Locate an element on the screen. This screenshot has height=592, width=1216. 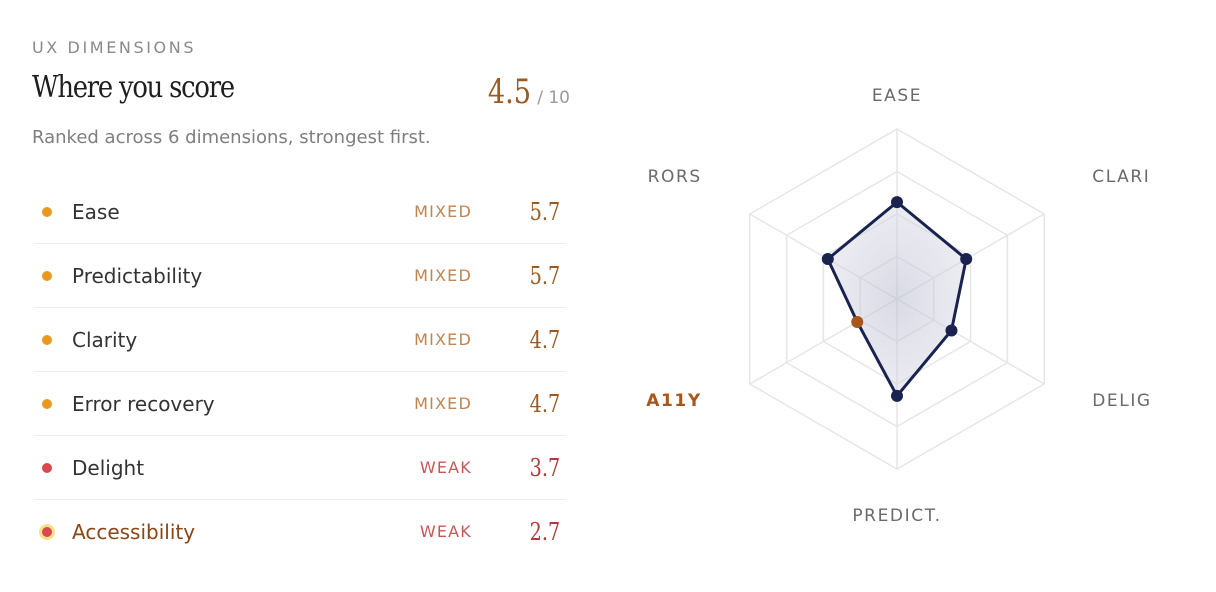
overall-score: 4.5 / 10 is located at coordinates (523, 92).